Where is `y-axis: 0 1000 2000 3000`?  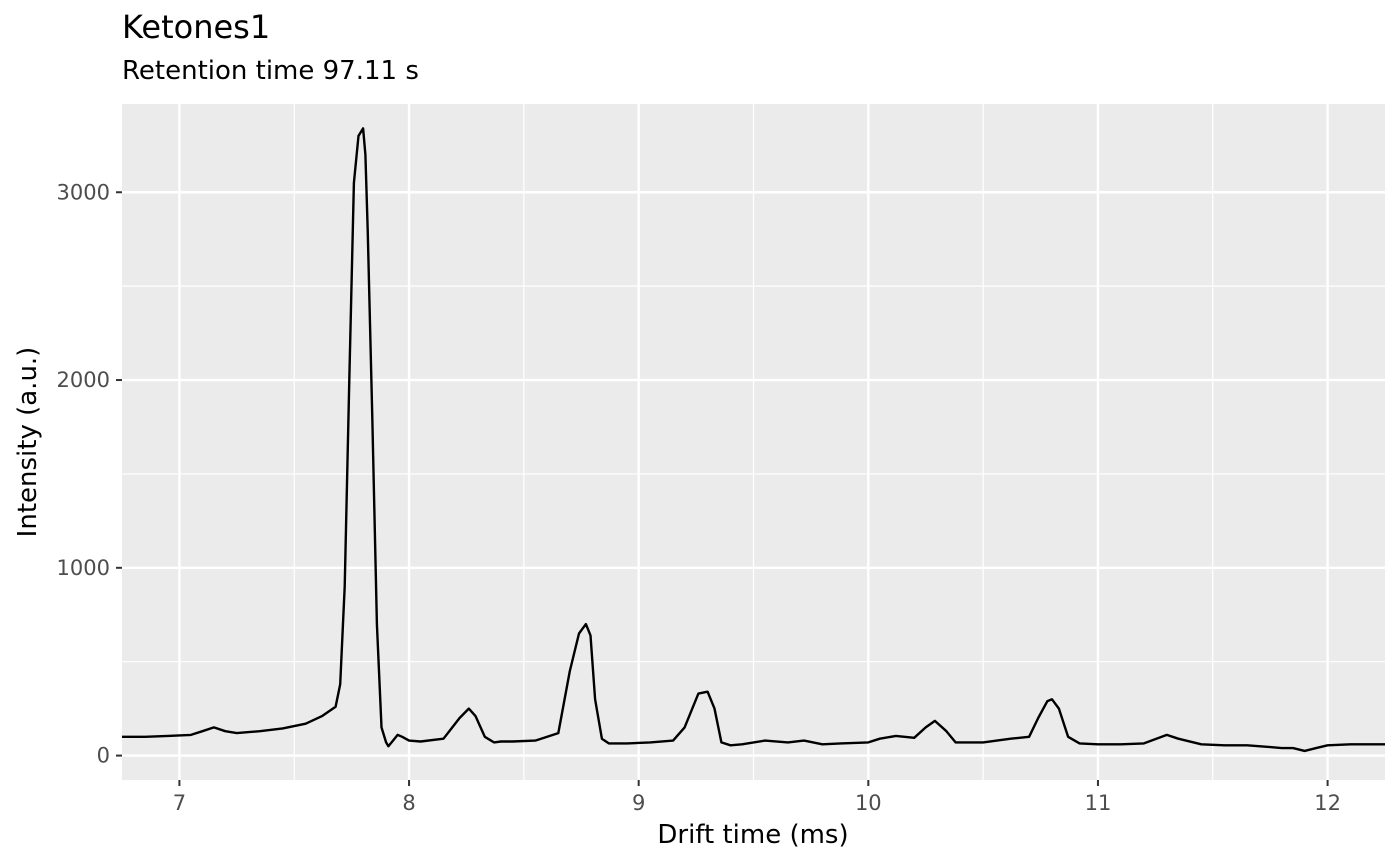 y-axis: 0 1000 2000 3000 is located at coordinates (89, 474).